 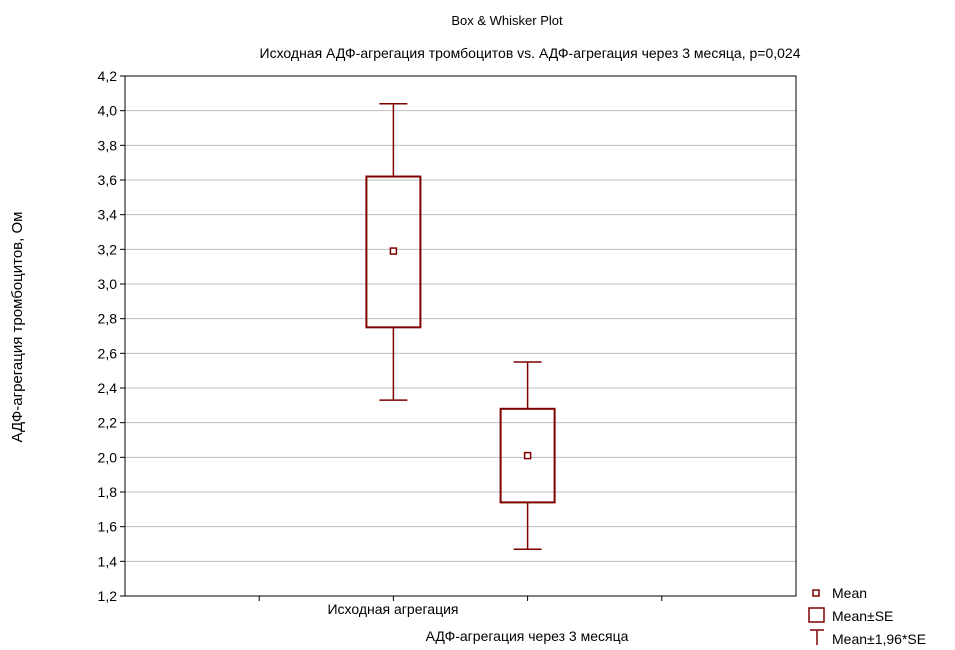 I want to click on y-tick-label: 2,8, so click(x=108, y=319).